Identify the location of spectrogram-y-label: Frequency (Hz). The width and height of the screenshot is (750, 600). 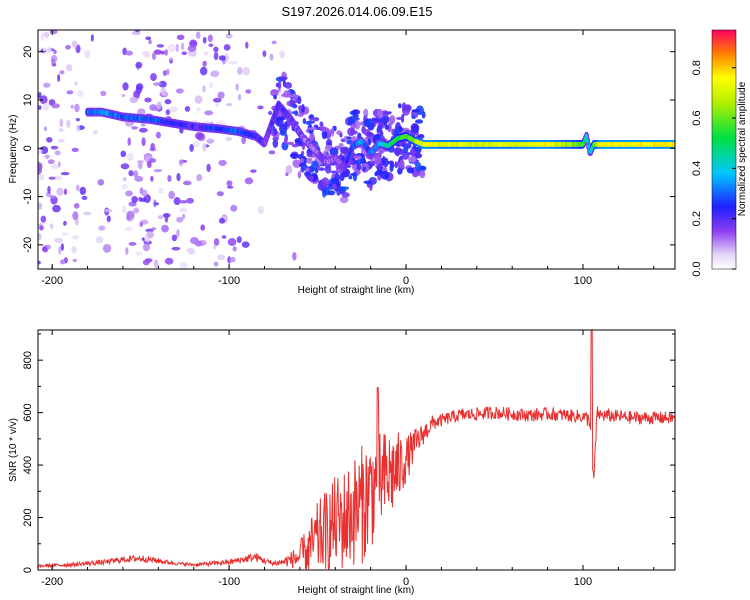
(13, 149).